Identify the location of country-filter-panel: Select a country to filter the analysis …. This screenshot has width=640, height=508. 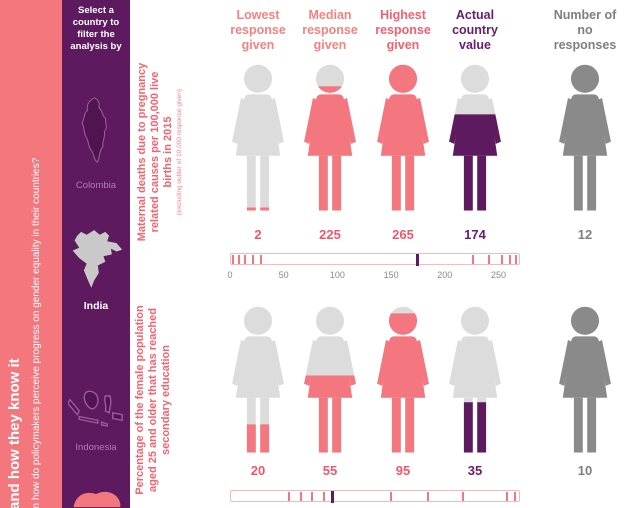
(96, 254).